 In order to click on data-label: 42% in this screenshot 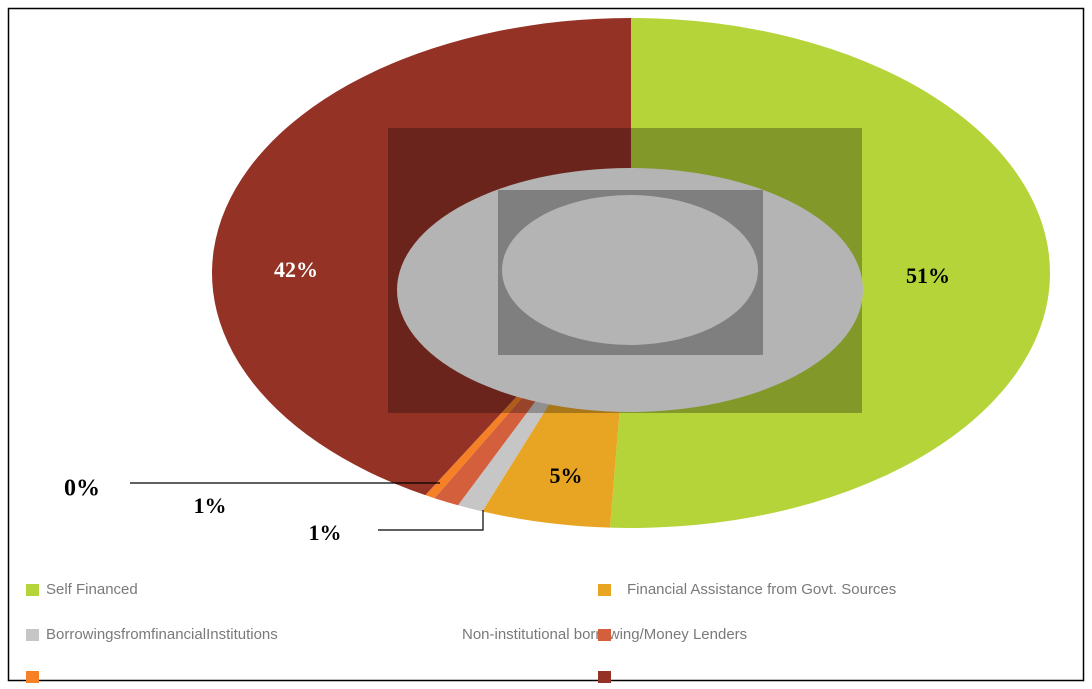, I will do `click(296, 269)`.